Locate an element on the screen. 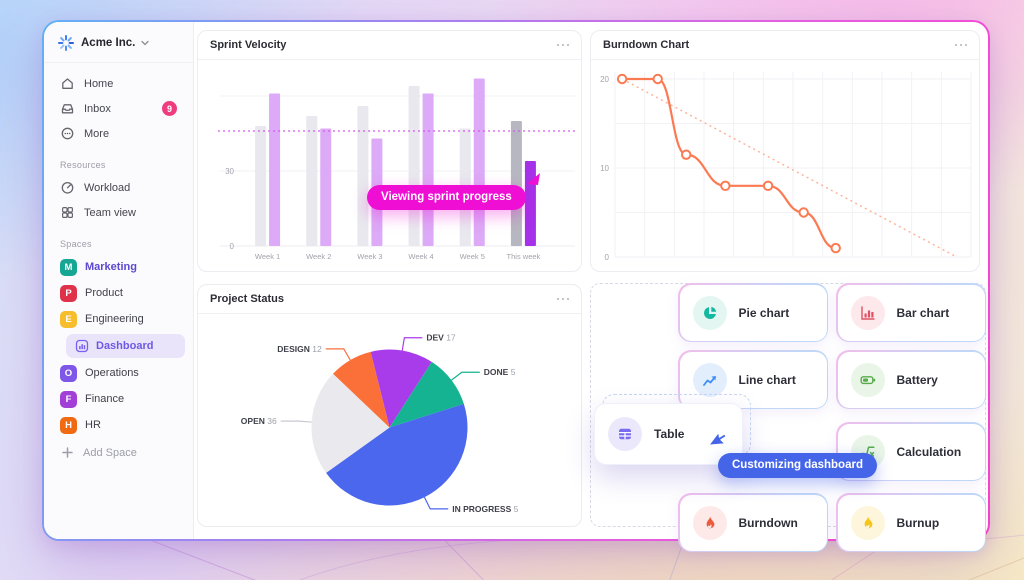 The height and width of the screenshot is (580, 1024). dashboard-icon is located at coordinates (82, 346).